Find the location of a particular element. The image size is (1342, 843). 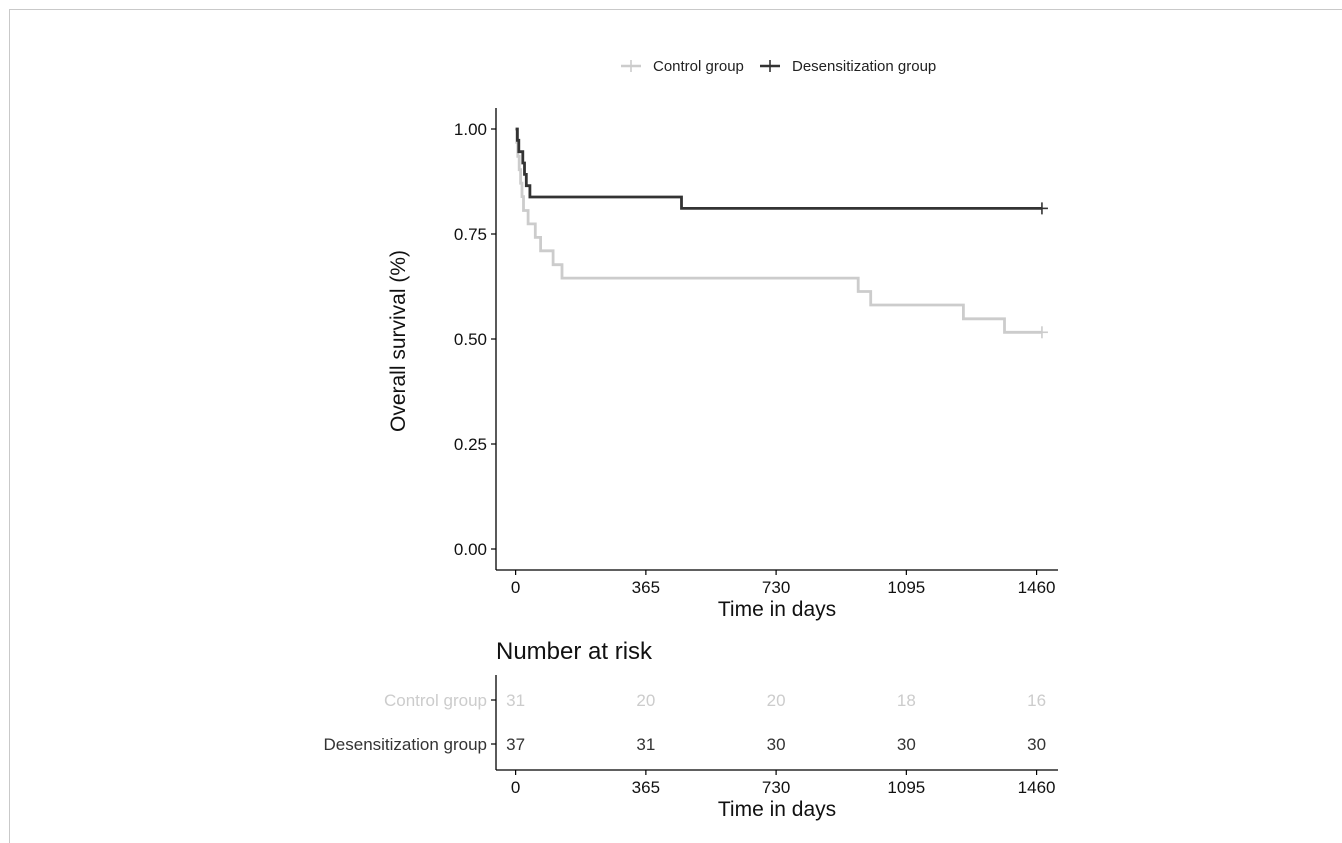

risk-x-tick-label: 730 is located at coordinates (776, 787).